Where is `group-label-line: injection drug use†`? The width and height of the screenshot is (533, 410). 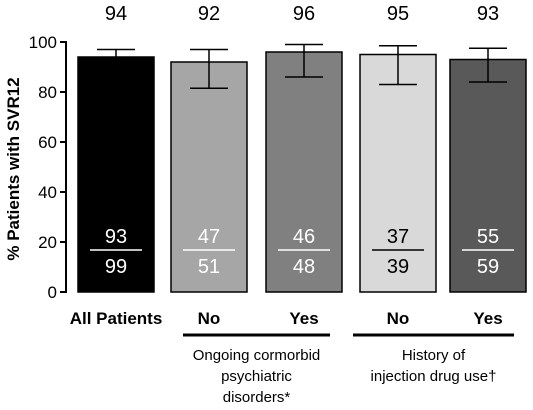
group-label-line: injection drug use† is located at coordinates (434, 376).